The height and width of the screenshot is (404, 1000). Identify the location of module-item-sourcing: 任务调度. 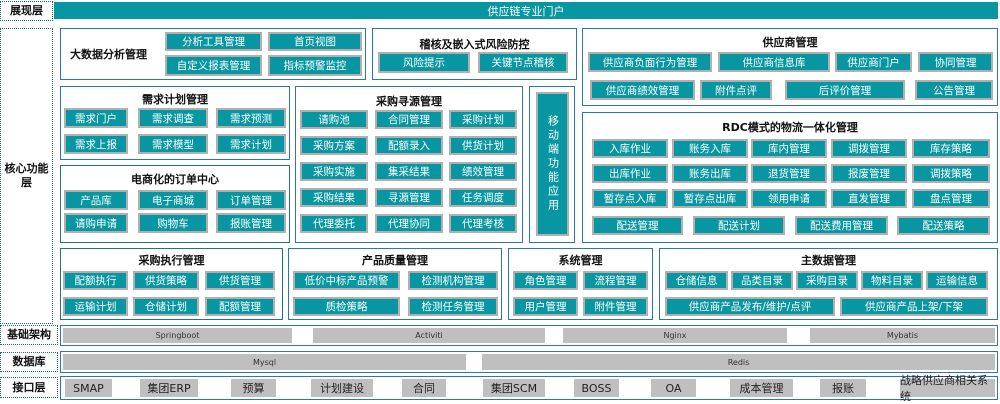
(483, 197).